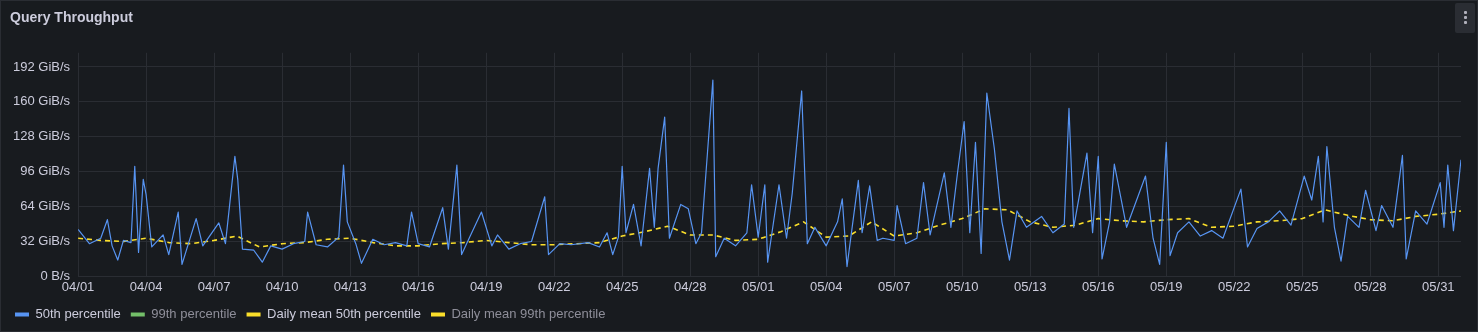 The height and width of the screenshot is (332, 1478). I want to click on x-tick-label: 05/25, so click(1302, 286).